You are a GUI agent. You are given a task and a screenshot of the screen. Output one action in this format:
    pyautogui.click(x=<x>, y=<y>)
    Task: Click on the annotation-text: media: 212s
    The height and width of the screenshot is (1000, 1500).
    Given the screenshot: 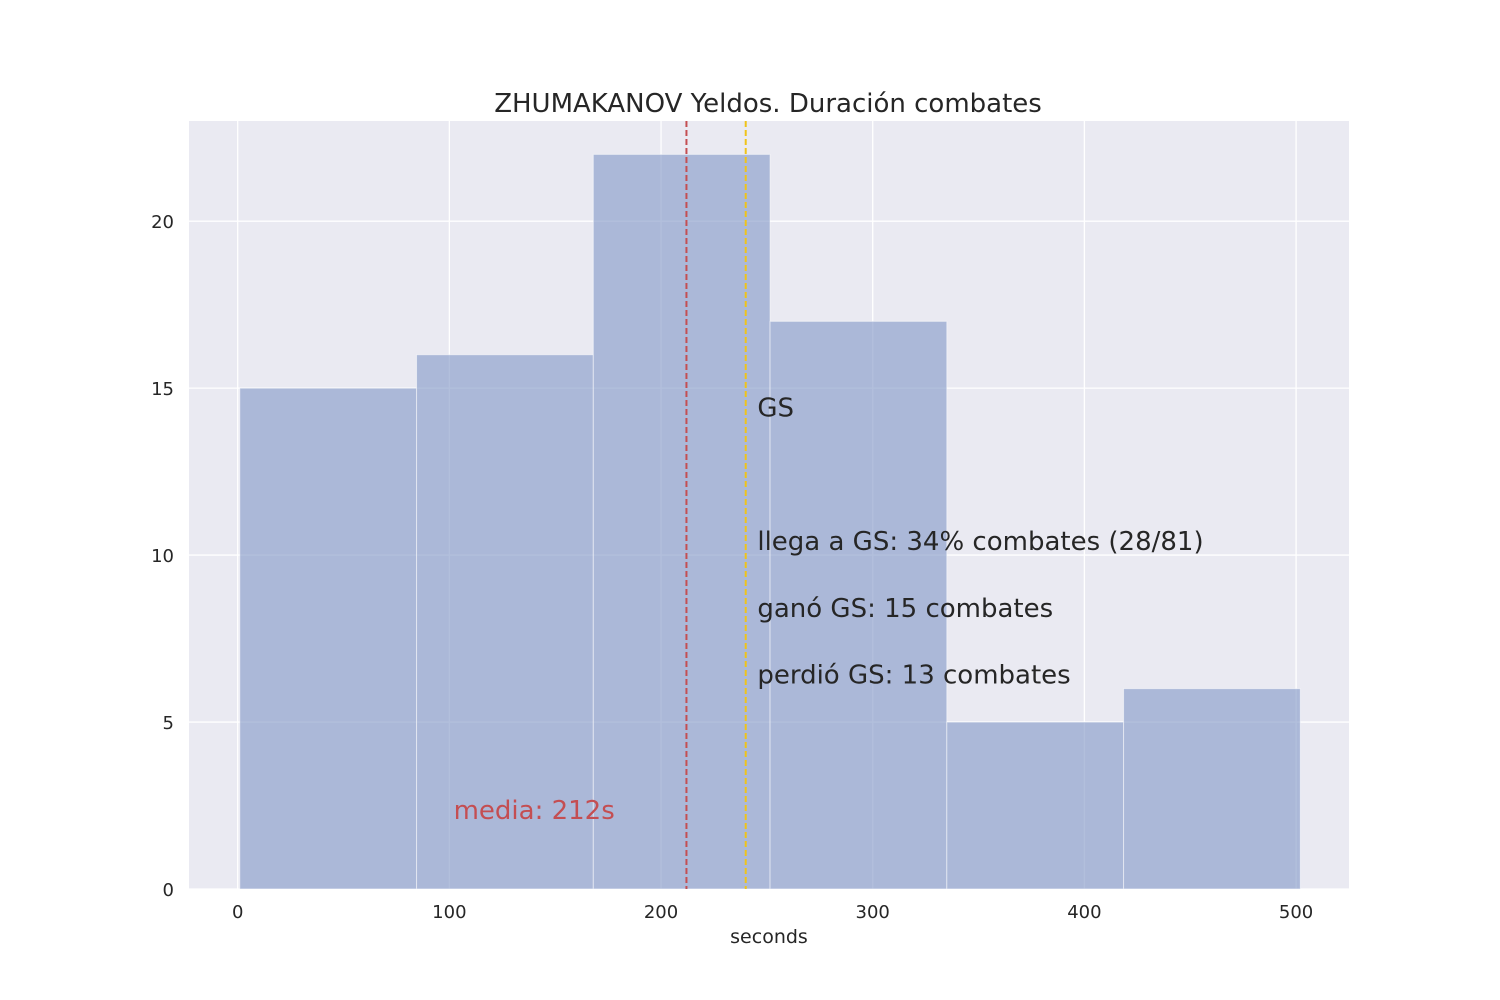 What is the action you would take?
    pyautogui.click(x=534, y=811)
    